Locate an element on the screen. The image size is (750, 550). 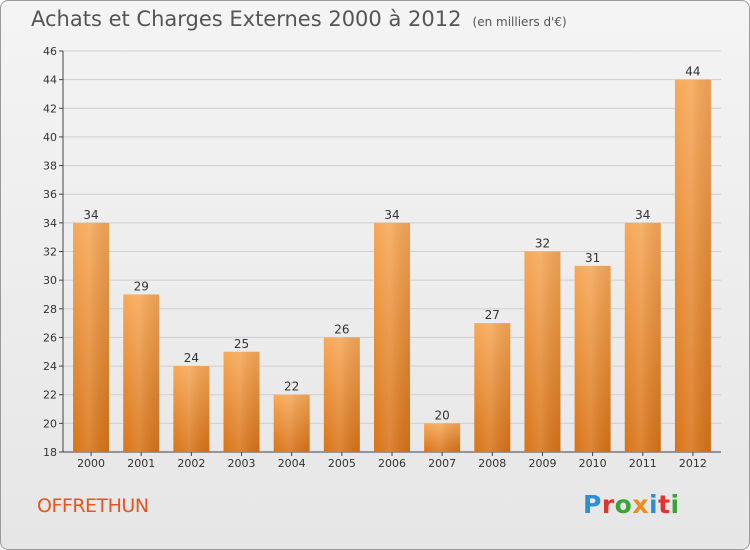
logo-letter: r is located at coordinates (608, 504).